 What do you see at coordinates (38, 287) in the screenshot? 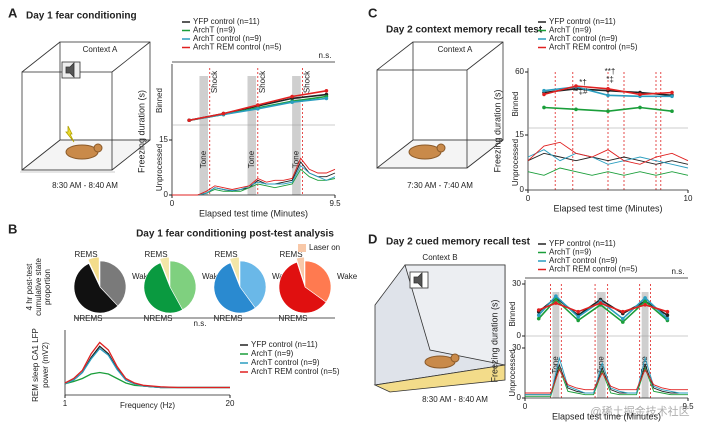
I see `y-axis-label: cumulative state` at bounding box center [38, 287].